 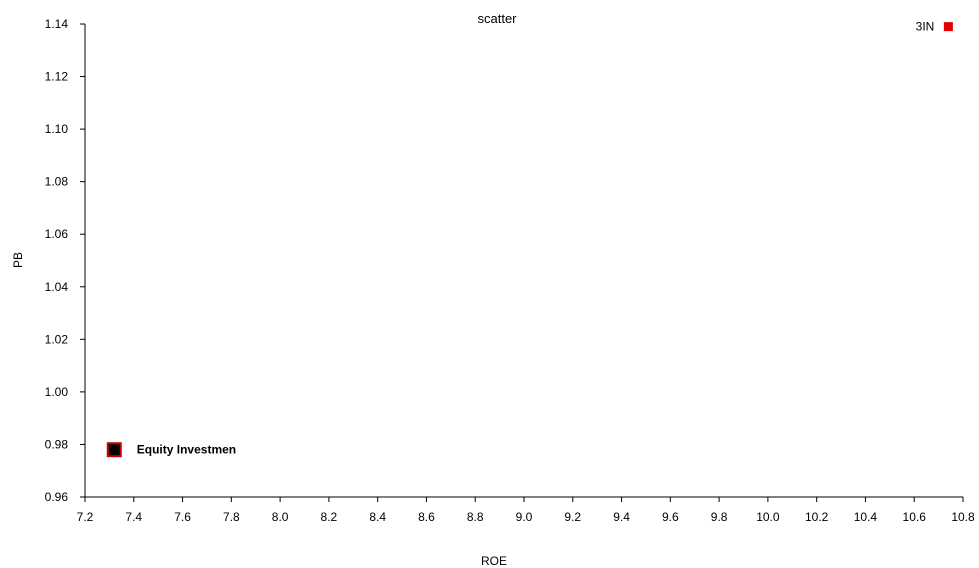 What do you see at coordinates (57, 77) in the screenshot?
I see `y-tick-label: 1.12` at bounding box center [57, 77].